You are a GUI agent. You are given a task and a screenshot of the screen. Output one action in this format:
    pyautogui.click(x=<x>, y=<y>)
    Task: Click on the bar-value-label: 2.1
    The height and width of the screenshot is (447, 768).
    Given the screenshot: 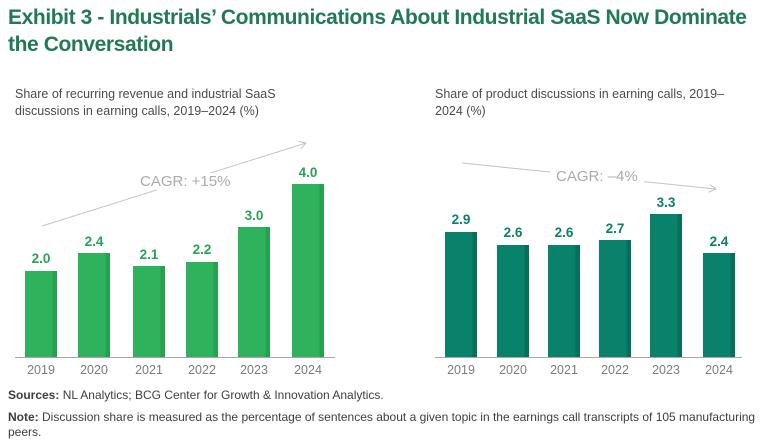 What is the action you would take?
    pyautogui.click(x=149, y=254)
    